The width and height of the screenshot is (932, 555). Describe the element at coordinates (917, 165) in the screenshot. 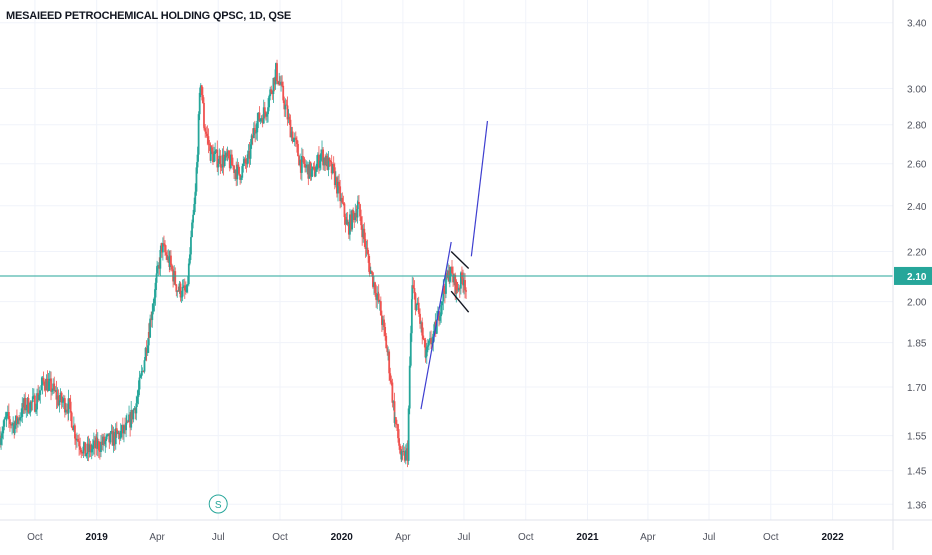

I see `y-tick-label: 2.60` at that location.